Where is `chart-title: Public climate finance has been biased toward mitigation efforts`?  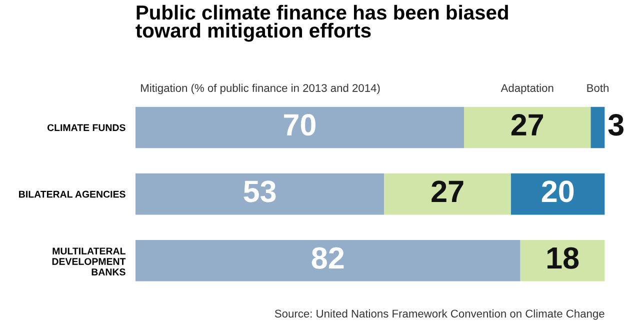
chart-title: Public climate finance has been biased toward mitigation efforts is located at coordinates (322, 23).